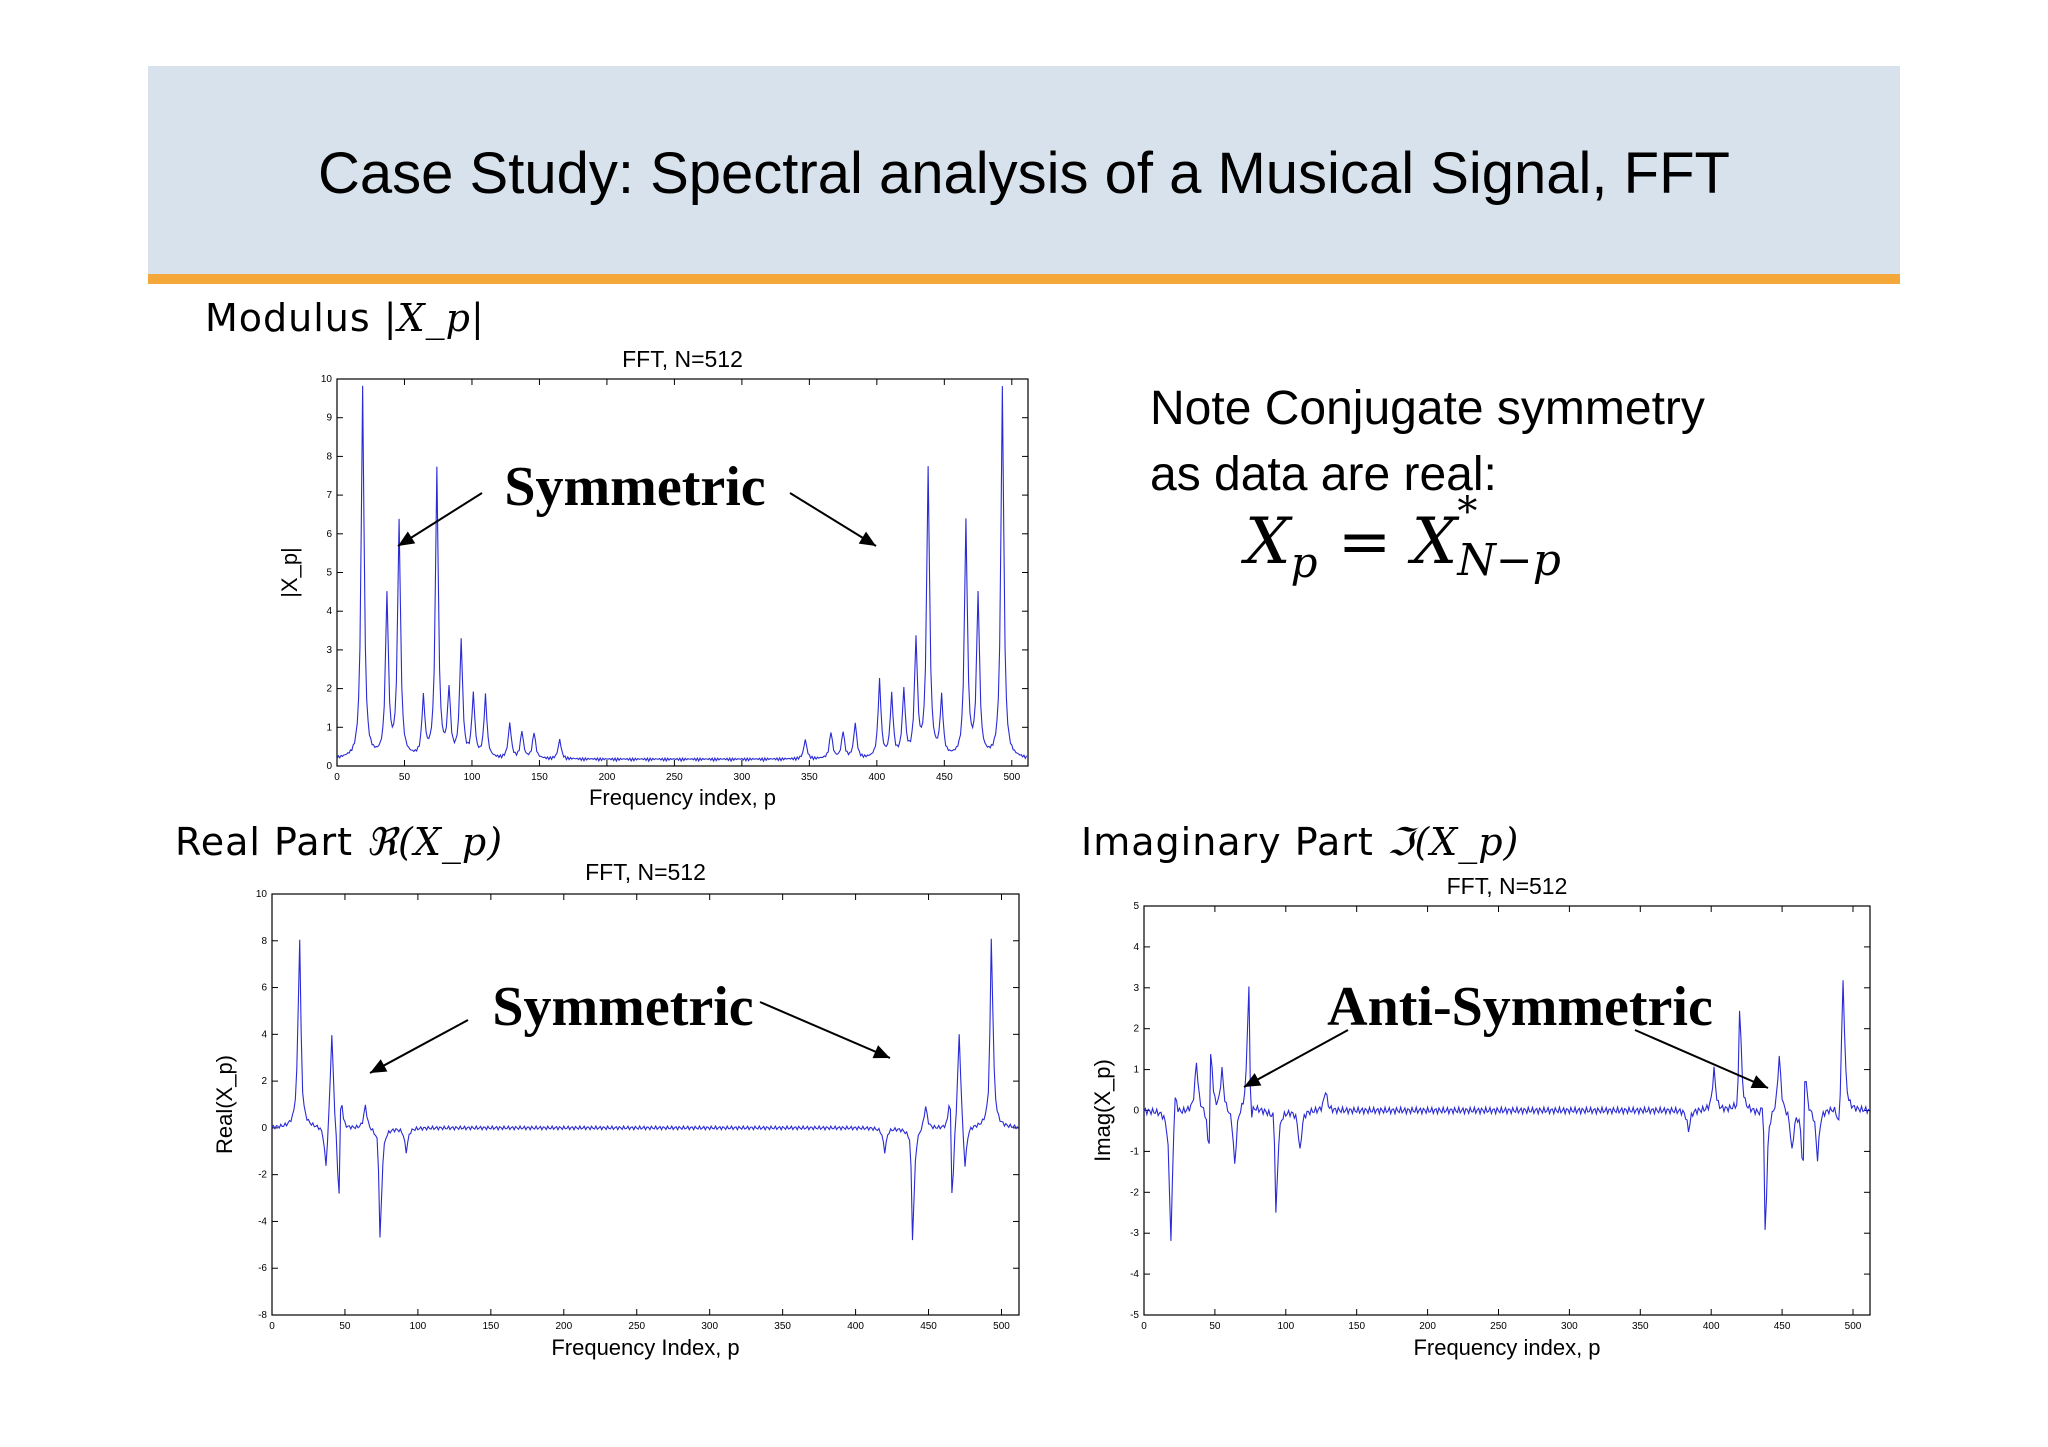 This screenshot has height=1447, width=2048. Describe the element at coordinates (1304, 562) in the screenshot. I see `formula-lhs-sub: p` at that location.